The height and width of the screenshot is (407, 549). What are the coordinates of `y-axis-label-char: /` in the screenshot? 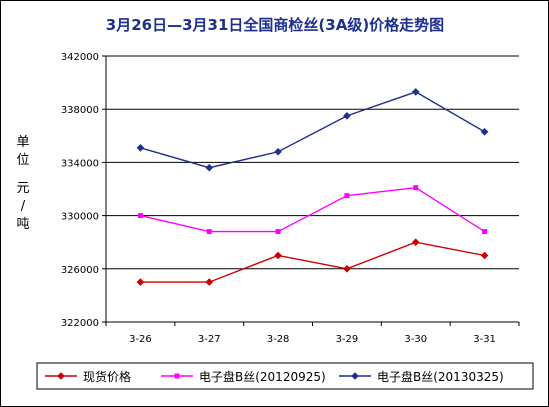 It's located at (23, 206).